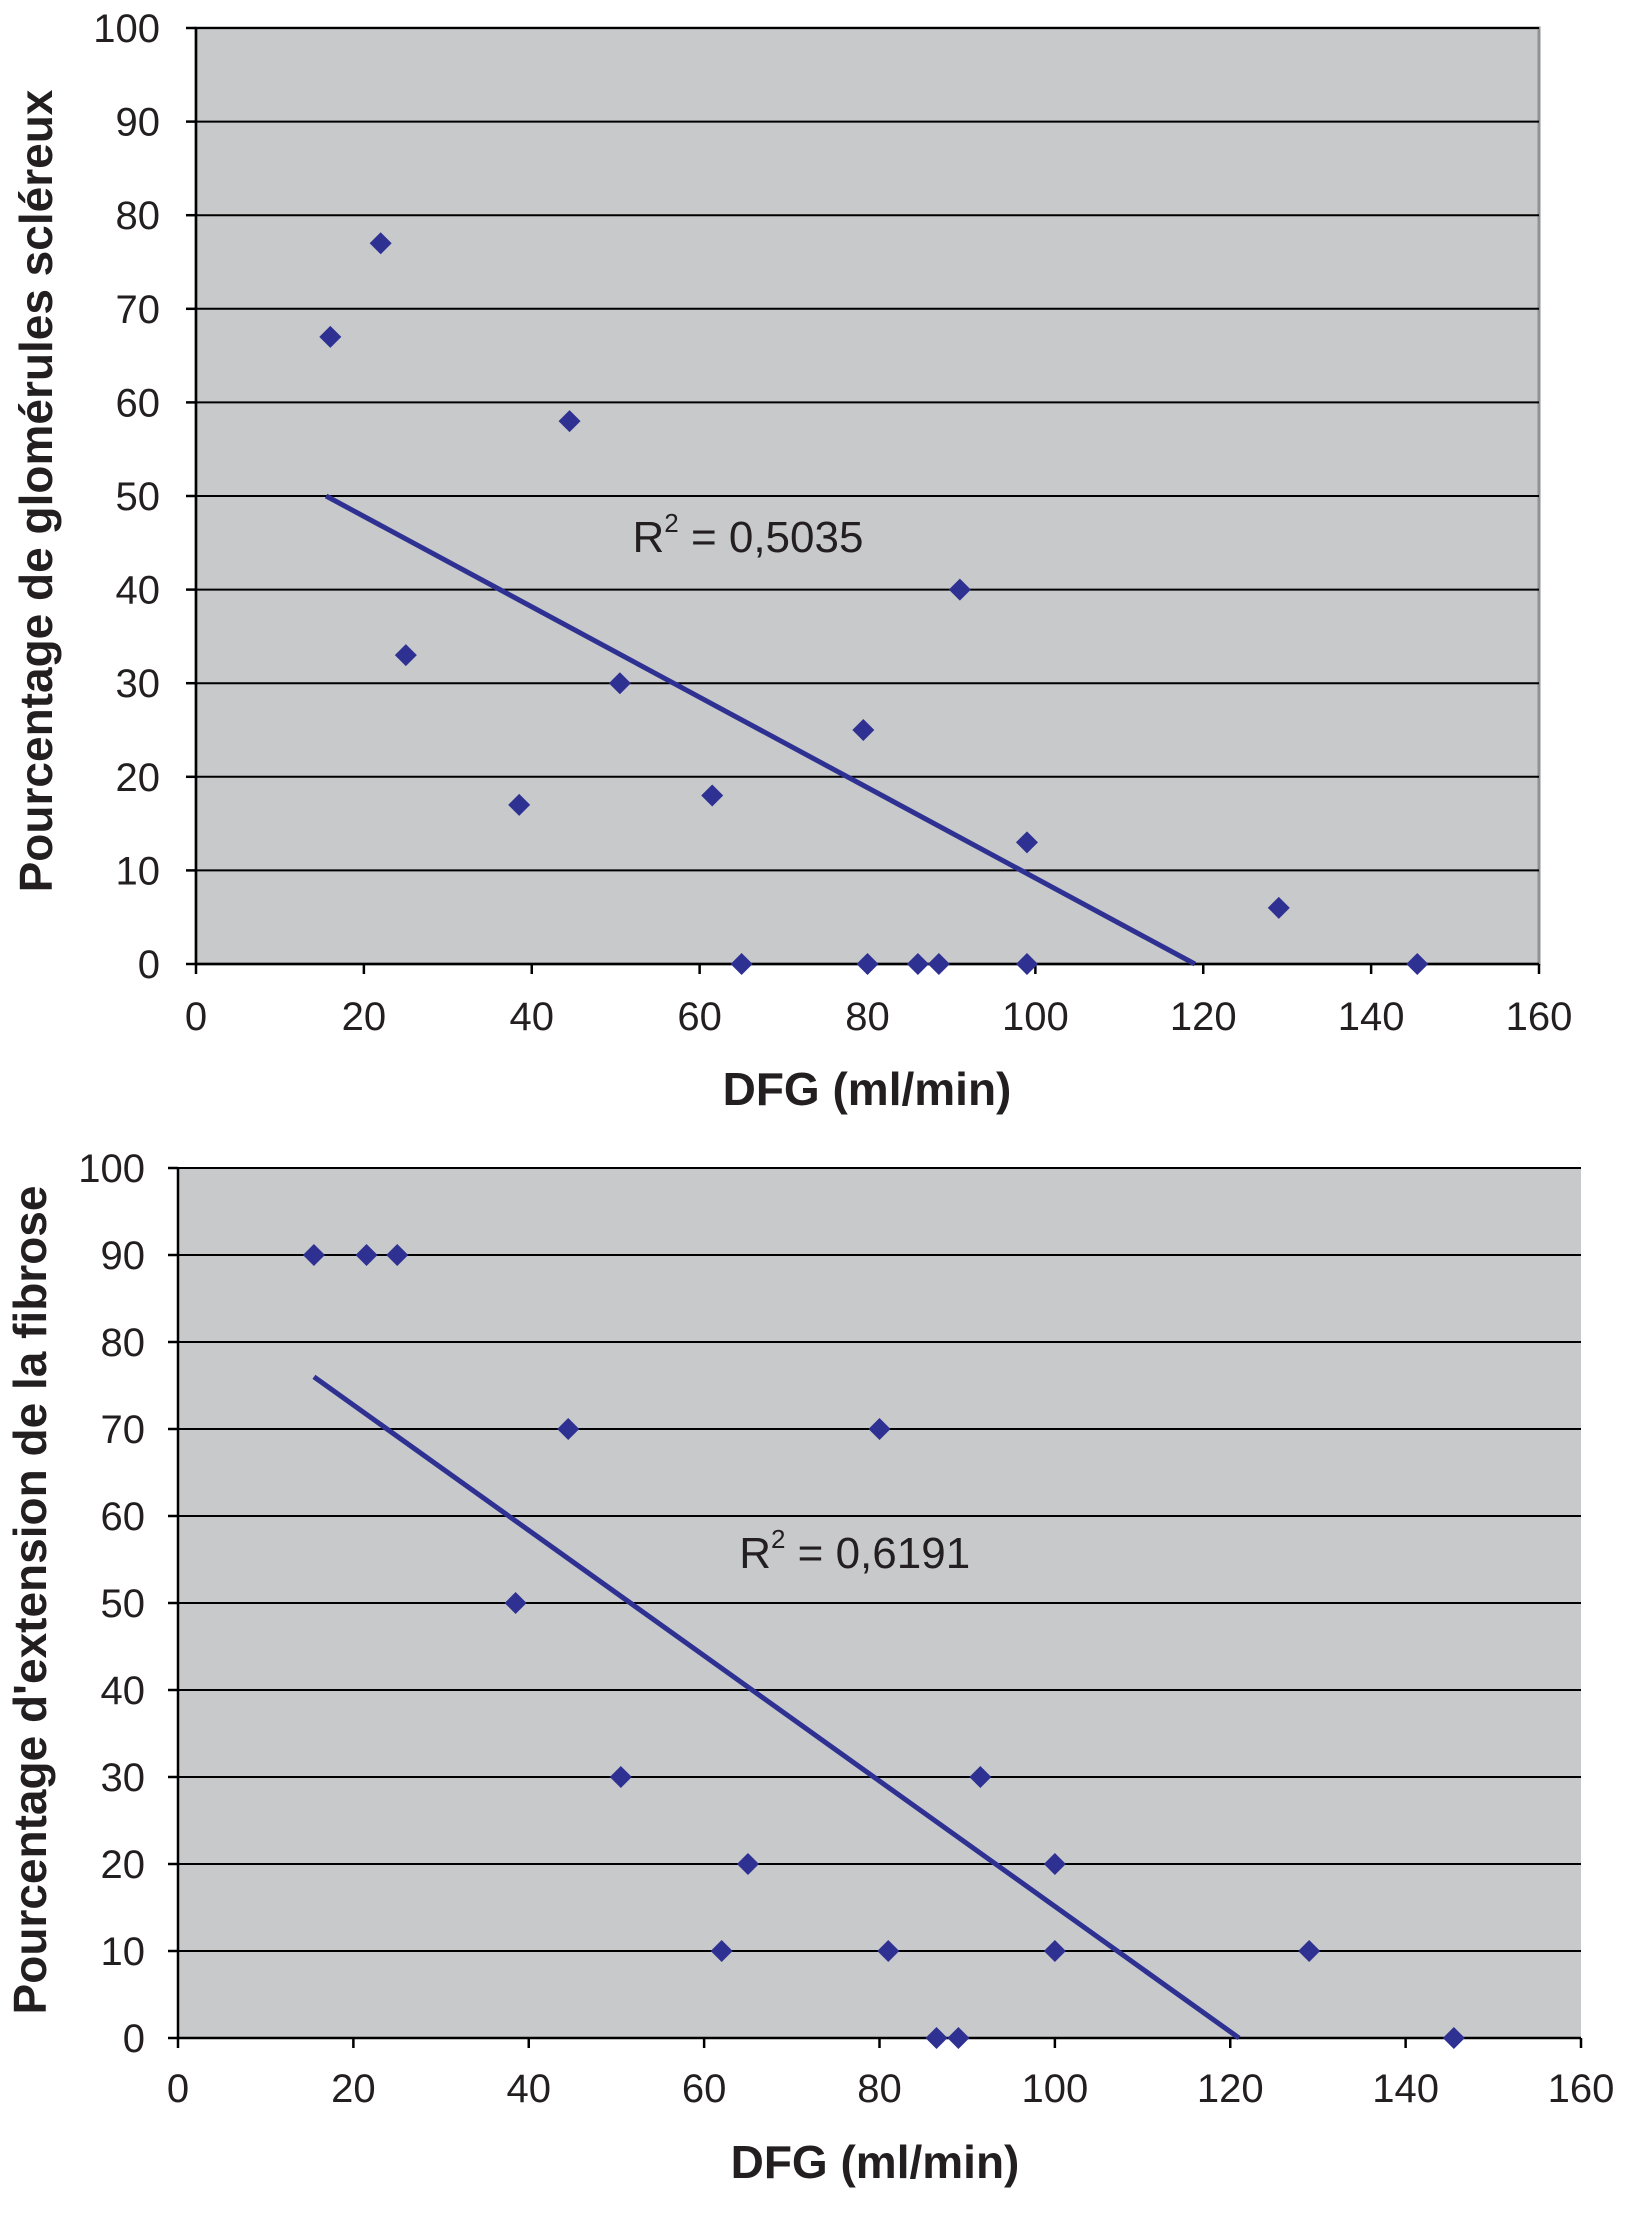  I want to click on trendline-group, so click(760, 730).